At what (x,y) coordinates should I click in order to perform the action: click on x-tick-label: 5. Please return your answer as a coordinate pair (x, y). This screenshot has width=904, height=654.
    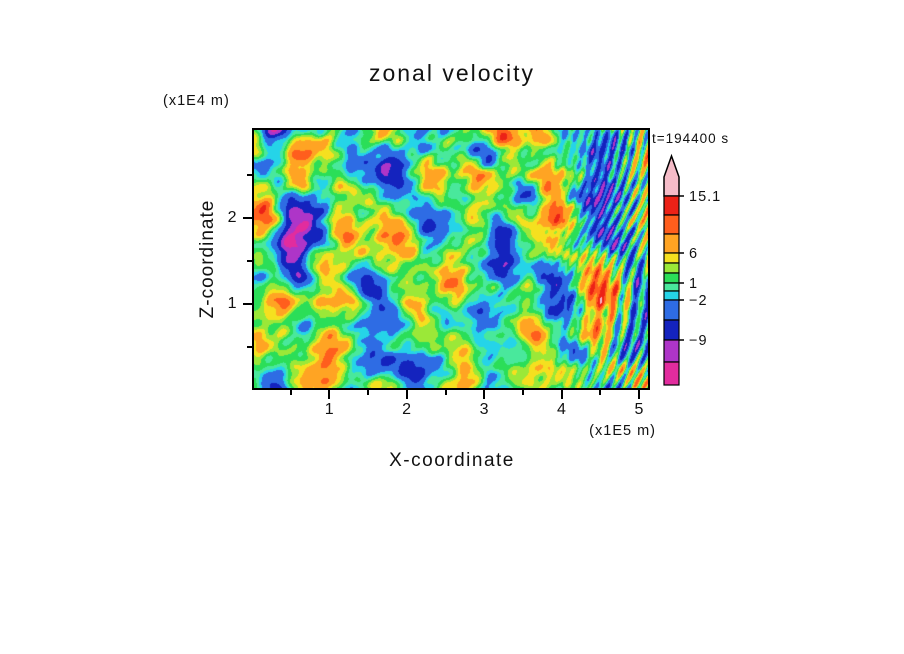
    Looking at the image, I should click on (639, 409).